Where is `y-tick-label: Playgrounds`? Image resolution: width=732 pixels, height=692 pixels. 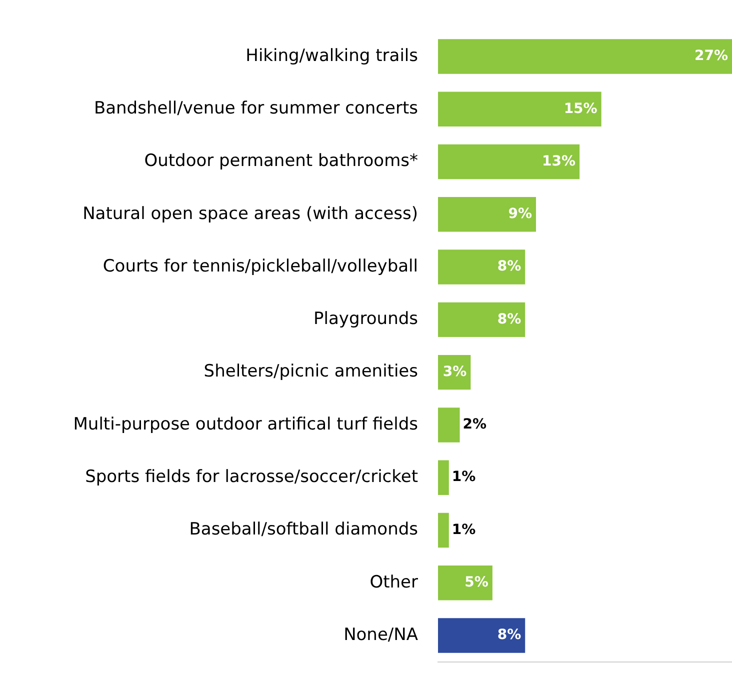
y-tick-label: Playgrounds is located at coordinates (366, 319).